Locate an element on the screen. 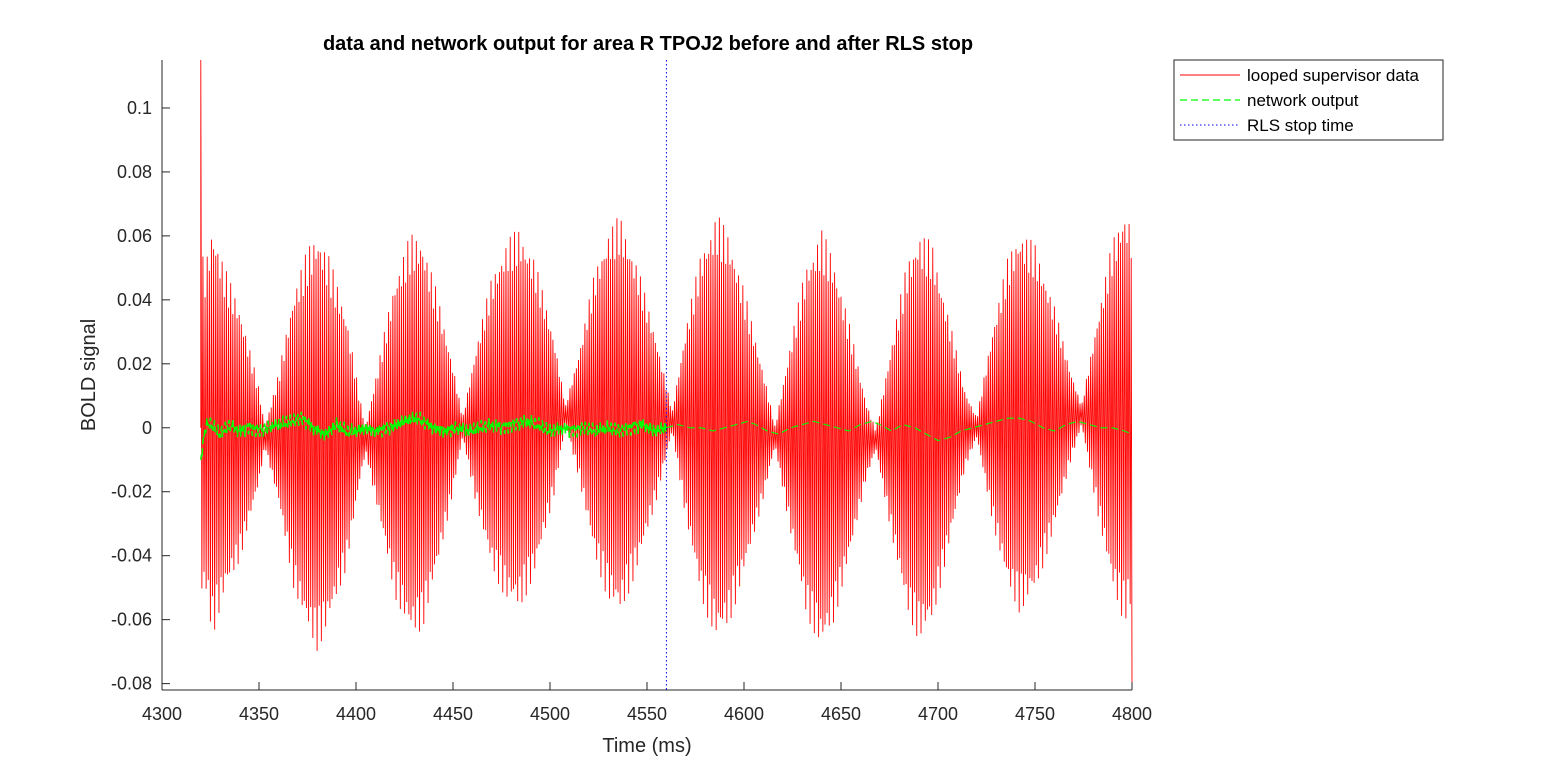  x-tick-label: 4550 is located at coordinates (647, 714).